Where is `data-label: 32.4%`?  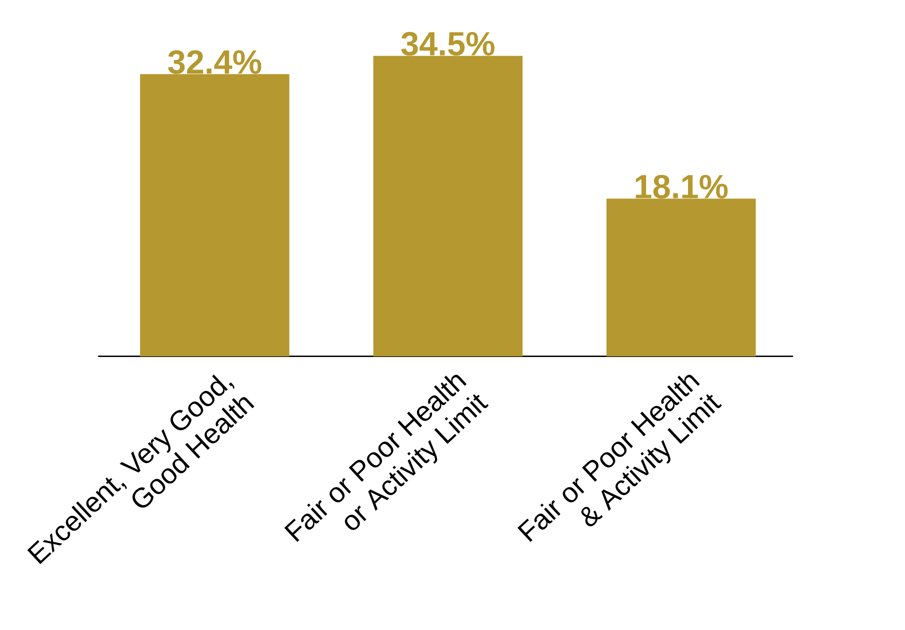 data-label: 32.4% is located at coordinates (215, 62).